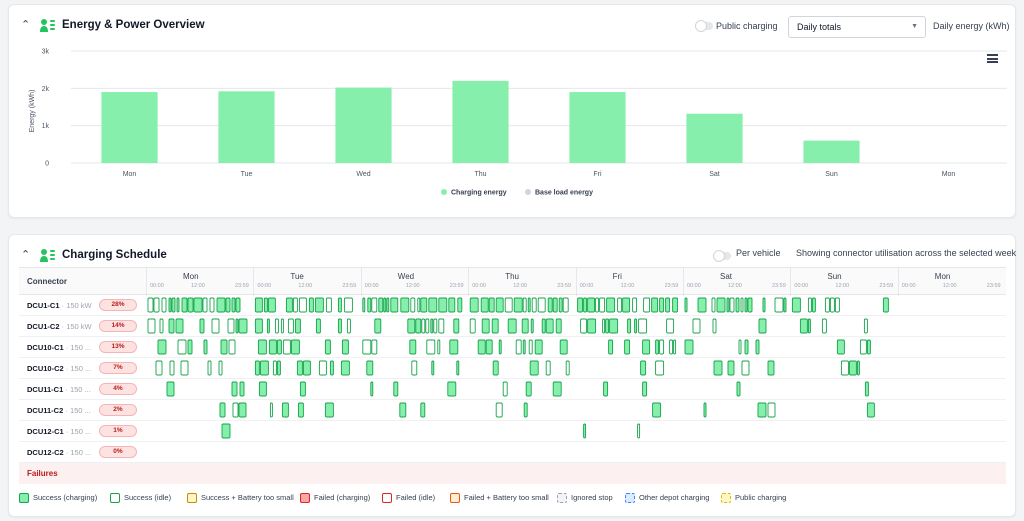  Describe the element at coordinates (512, 326) in the screenshot. I see `connector-row: DCU1-C2 · 150 kW 14%` at that location.